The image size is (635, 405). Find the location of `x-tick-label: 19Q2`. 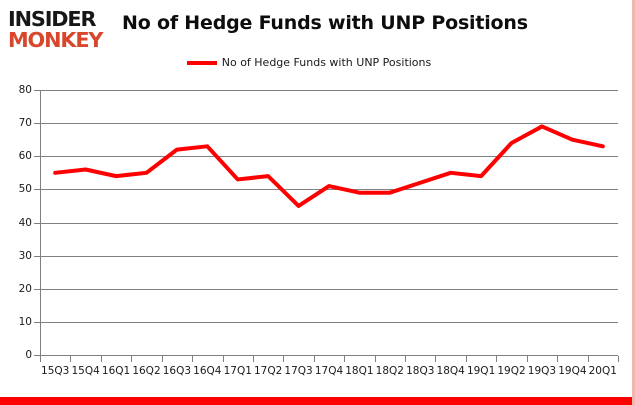

x-tick-label: 19Q2 is located at coordinates (511, 371).